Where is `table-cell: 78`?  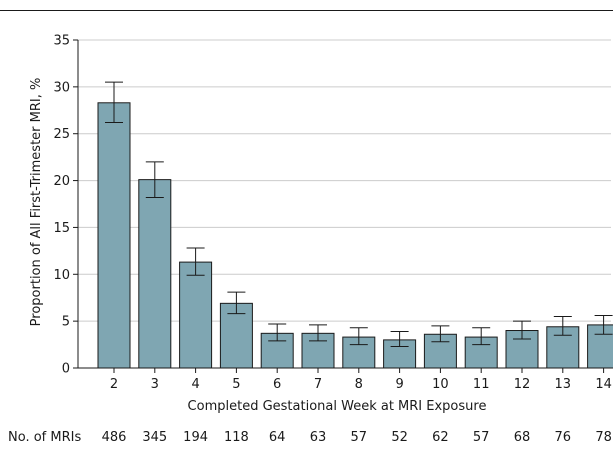
table-cell: 78 is located at coordinates (603, 437).